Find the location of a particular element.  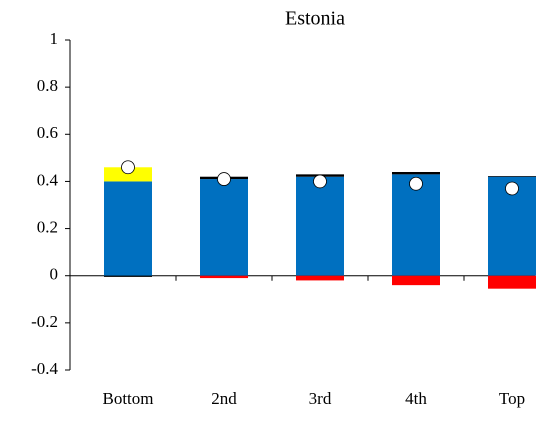

y-tick-label: -0.2 is located at coordinates (44, 321).